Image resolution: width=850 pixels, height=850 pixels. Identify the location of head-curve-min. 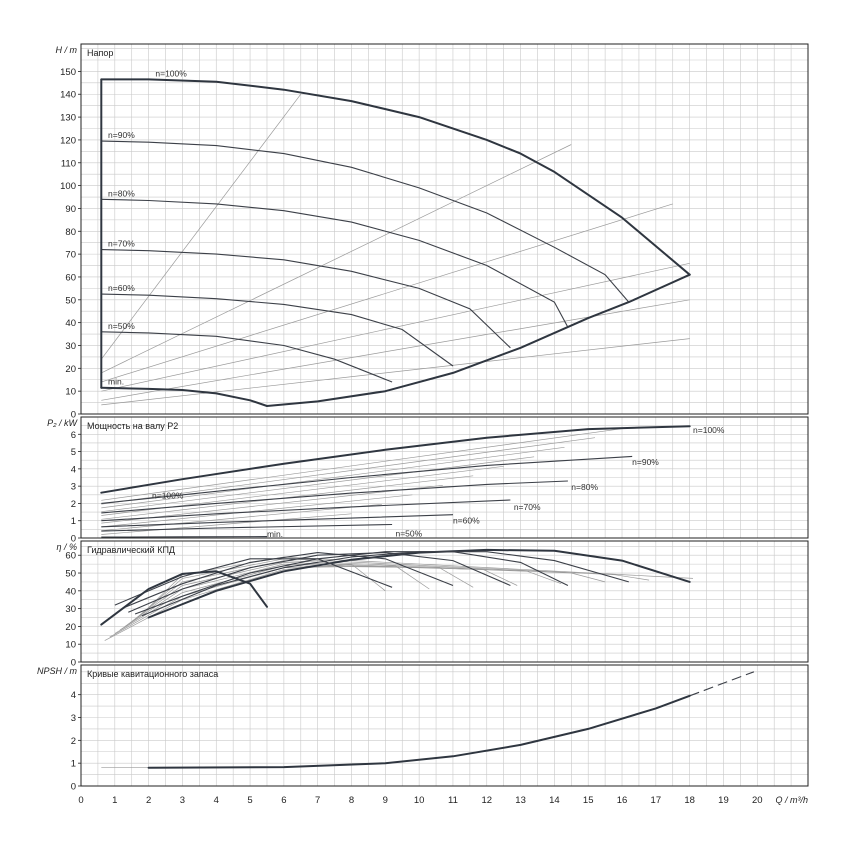
(184, 396).